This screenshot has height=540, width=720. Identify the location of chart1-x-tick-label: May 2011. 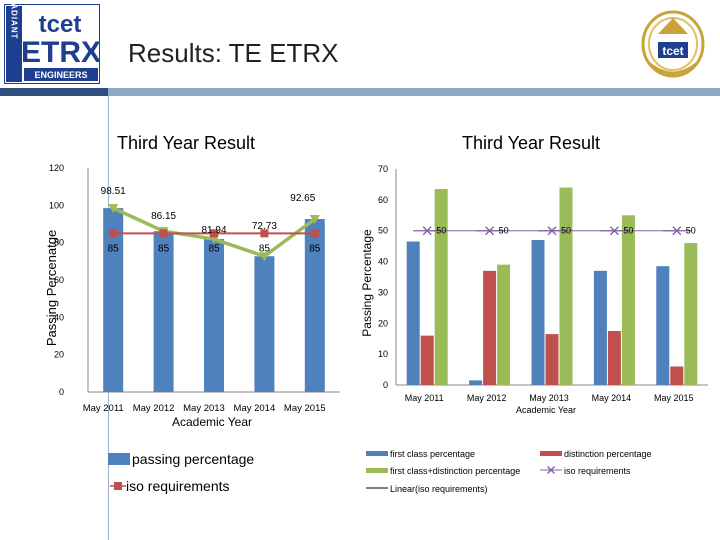
(103, 408).